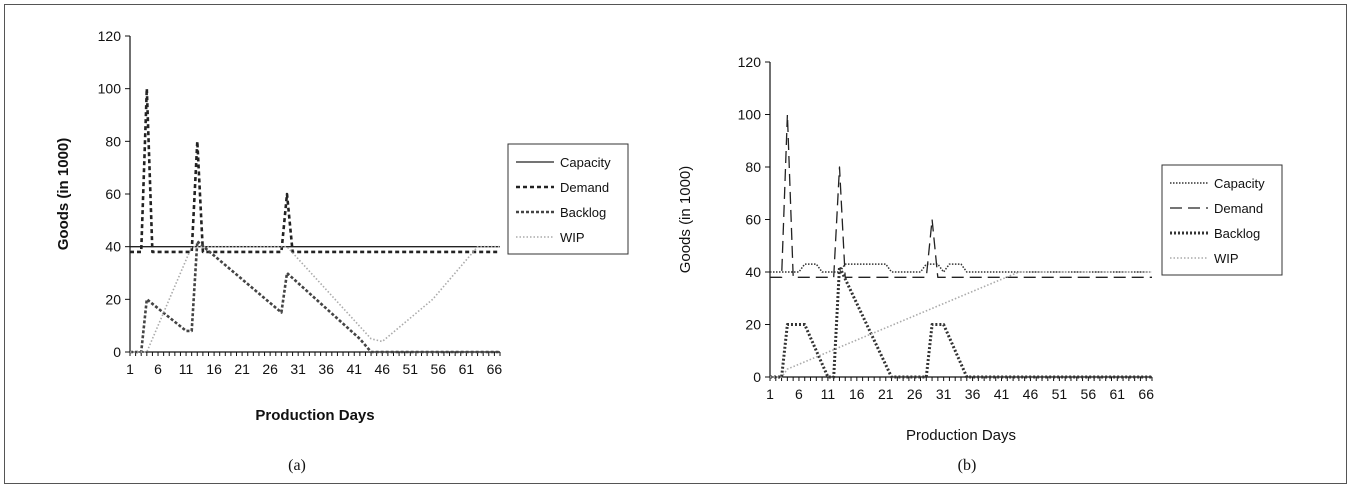 The width and height of the screenshot is (1353, 489). Describe the element at coordinates (961, 268) in the screenshot. I see `series-line-capacity` at that location.